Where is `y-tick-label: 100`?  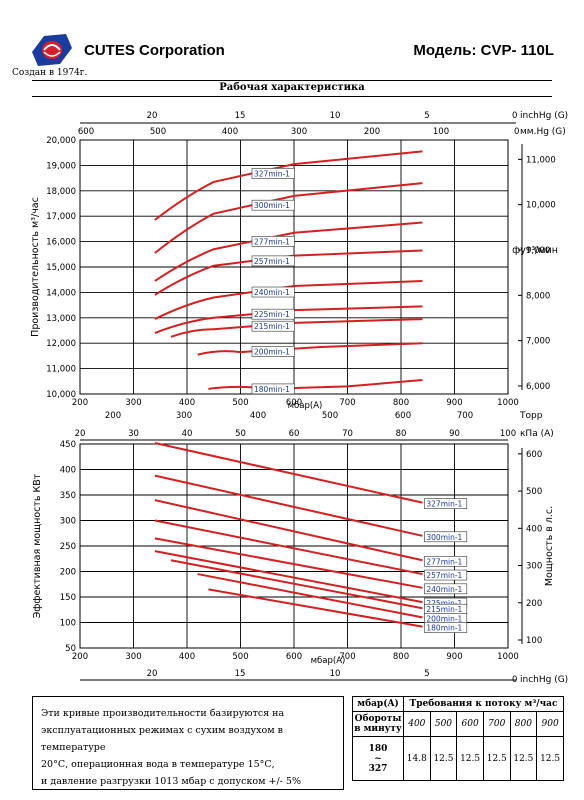
y-tick-label: 100 is located at coordinates (68, 624).